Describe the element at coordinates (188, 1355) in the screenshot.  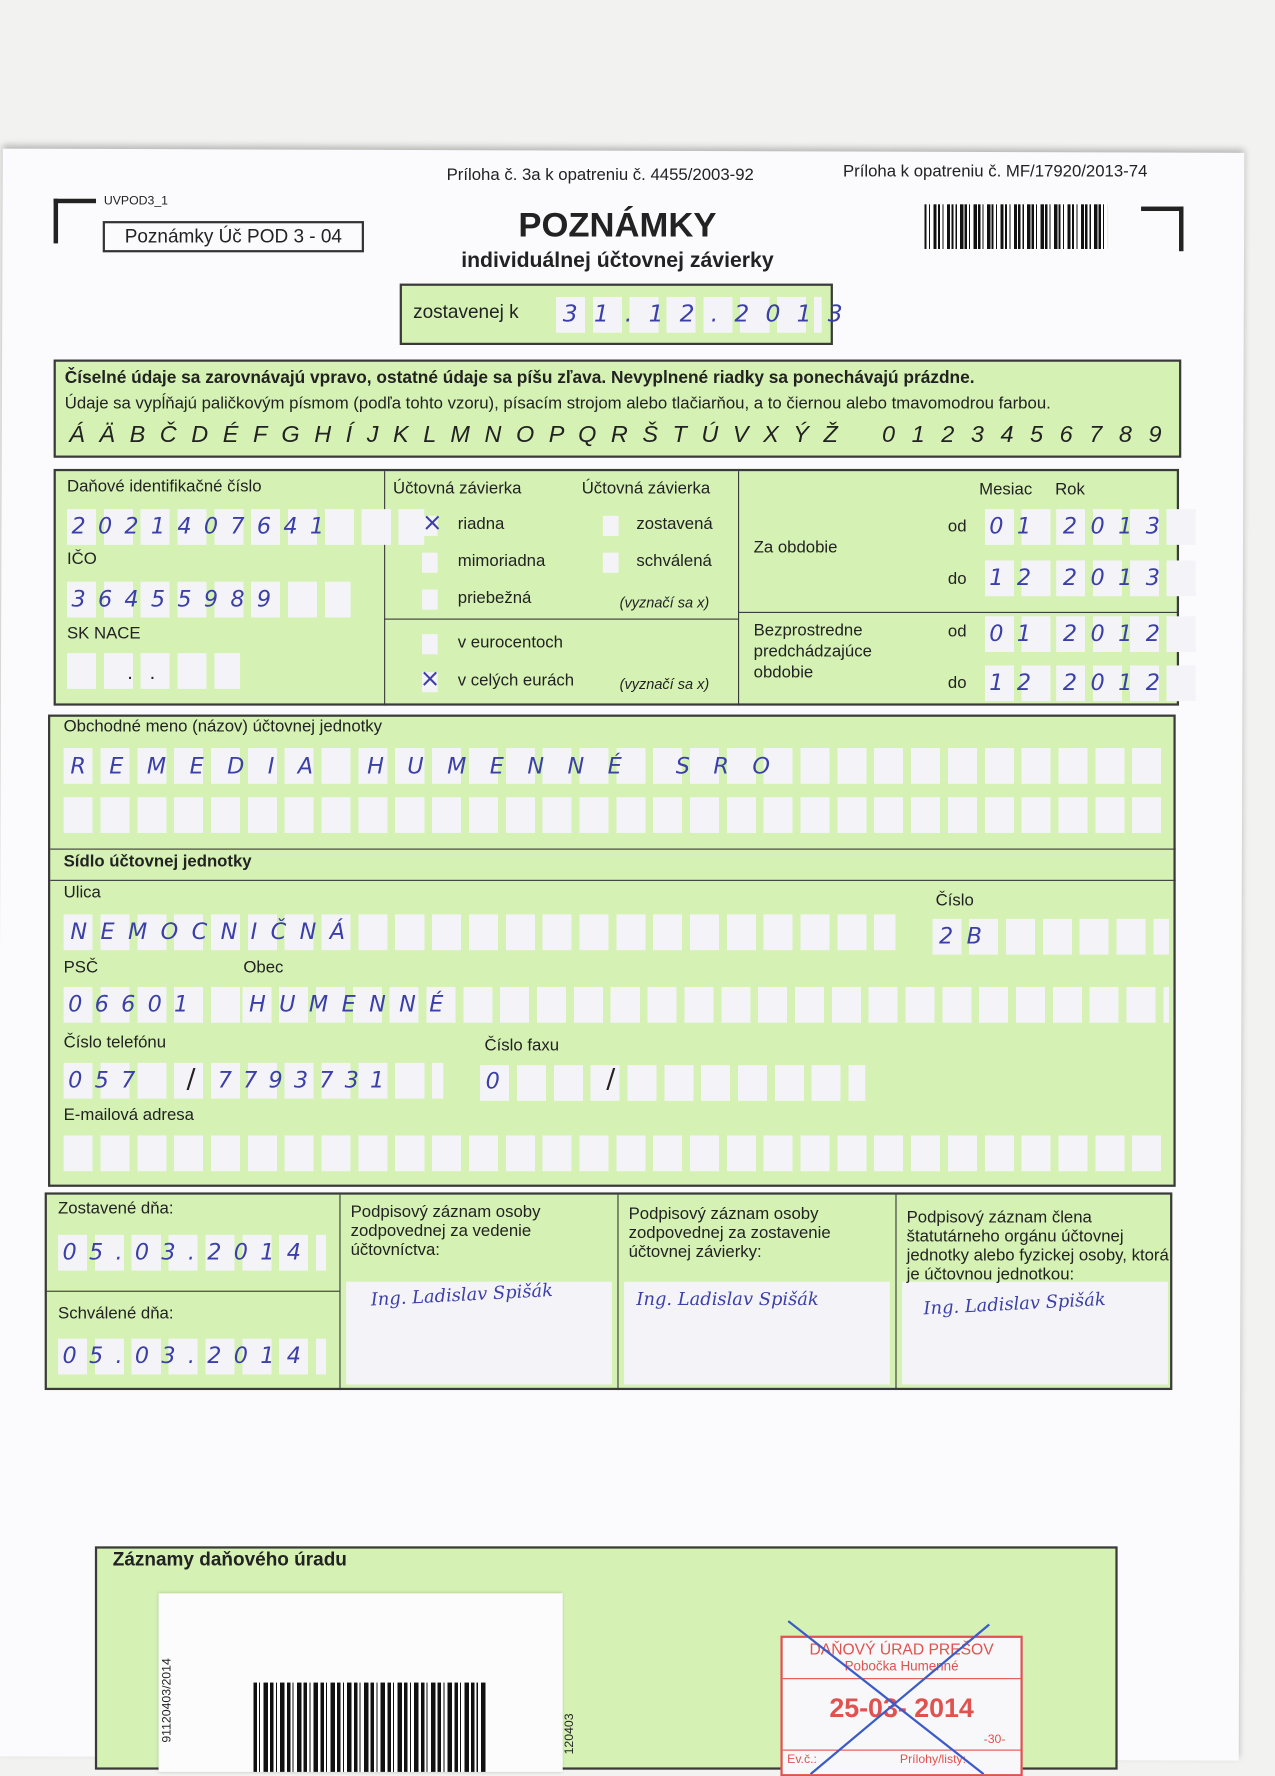
I see `approved-date-value: 05.03.2014` at that location.